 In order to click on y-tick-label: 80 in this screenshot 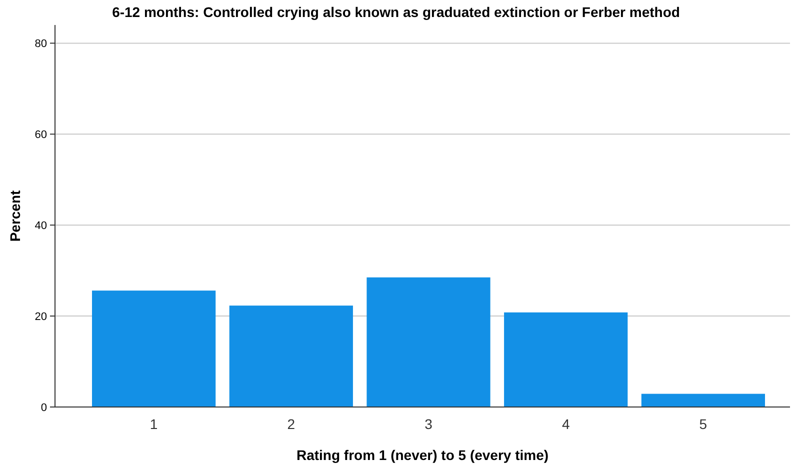, I will do `click(40, 44)`.